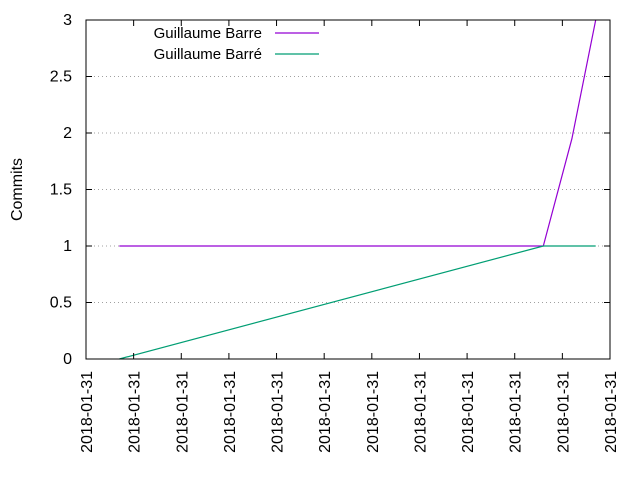 This screenshot has width=640, height=480. What do you see at coordinates (67, 359) in the screenshot?
I see `y-tick-label: 0` at bounding box center [67, 359].